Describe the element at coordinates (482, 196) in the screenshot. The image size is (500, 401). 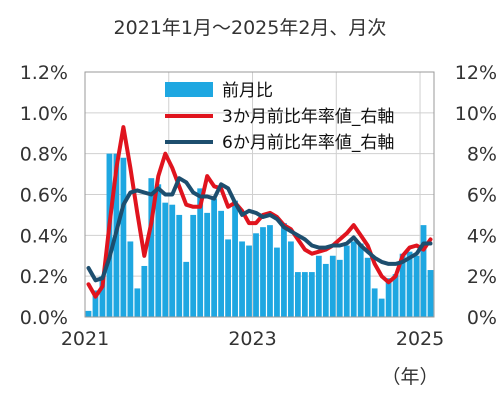
I see `right-tick-label: 6%` at that location.